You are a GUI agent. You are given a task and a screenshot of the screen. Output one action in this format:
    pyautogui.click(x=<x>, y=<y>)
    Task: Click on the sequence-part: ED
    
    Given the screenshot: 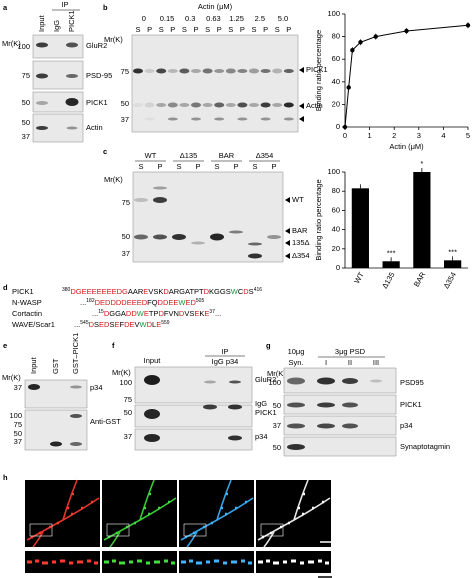 What is the action you would take?
    pyautogui.click(x=190, y=302)
    